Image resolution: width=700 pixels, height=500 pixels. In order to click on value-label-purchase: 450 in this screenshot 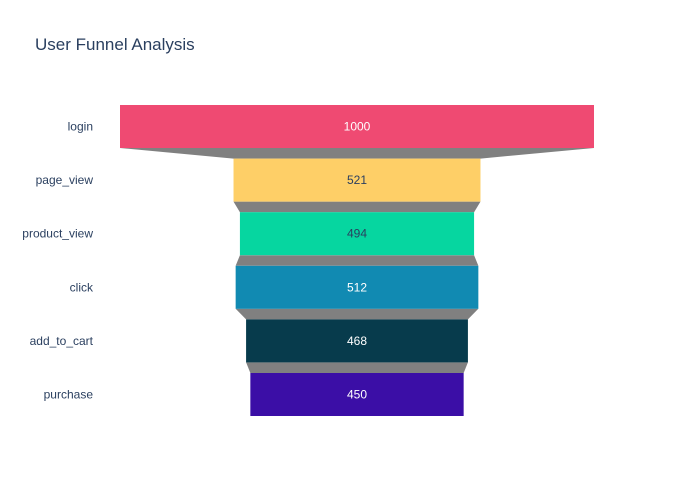, I will do `click(357, 395)`.